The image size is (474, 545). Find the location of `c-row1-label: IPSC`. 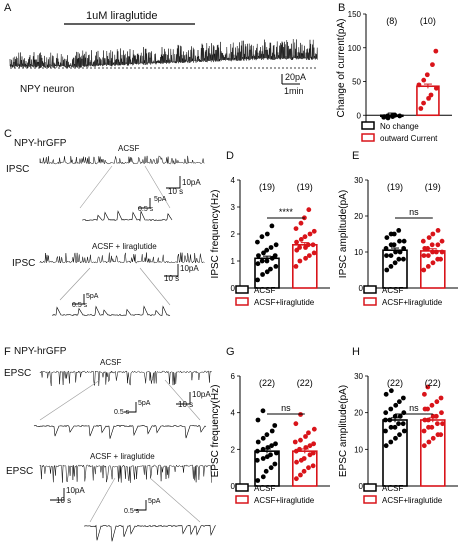

c-row1-label: IPSC is located at coordinates (18, 169).